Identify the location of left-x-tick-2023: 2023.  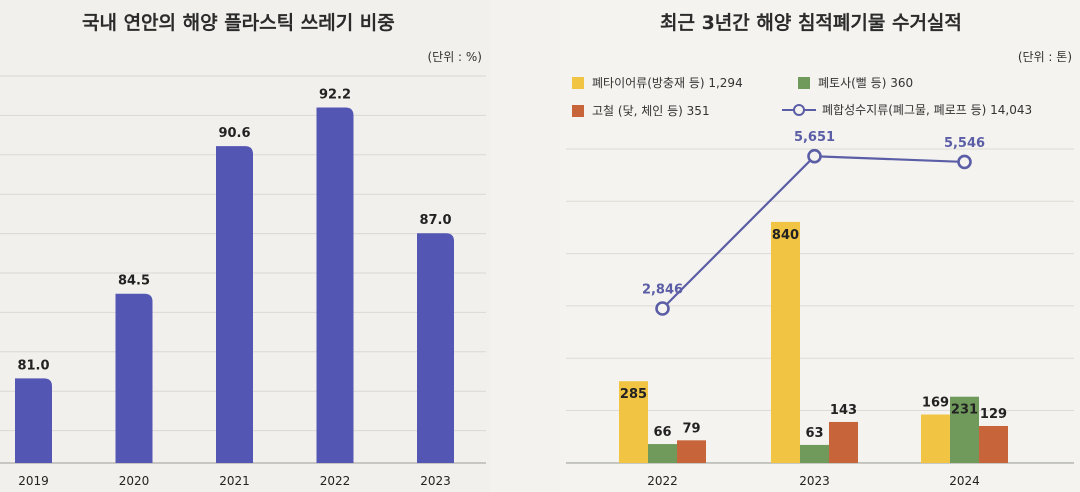
(435, 481).